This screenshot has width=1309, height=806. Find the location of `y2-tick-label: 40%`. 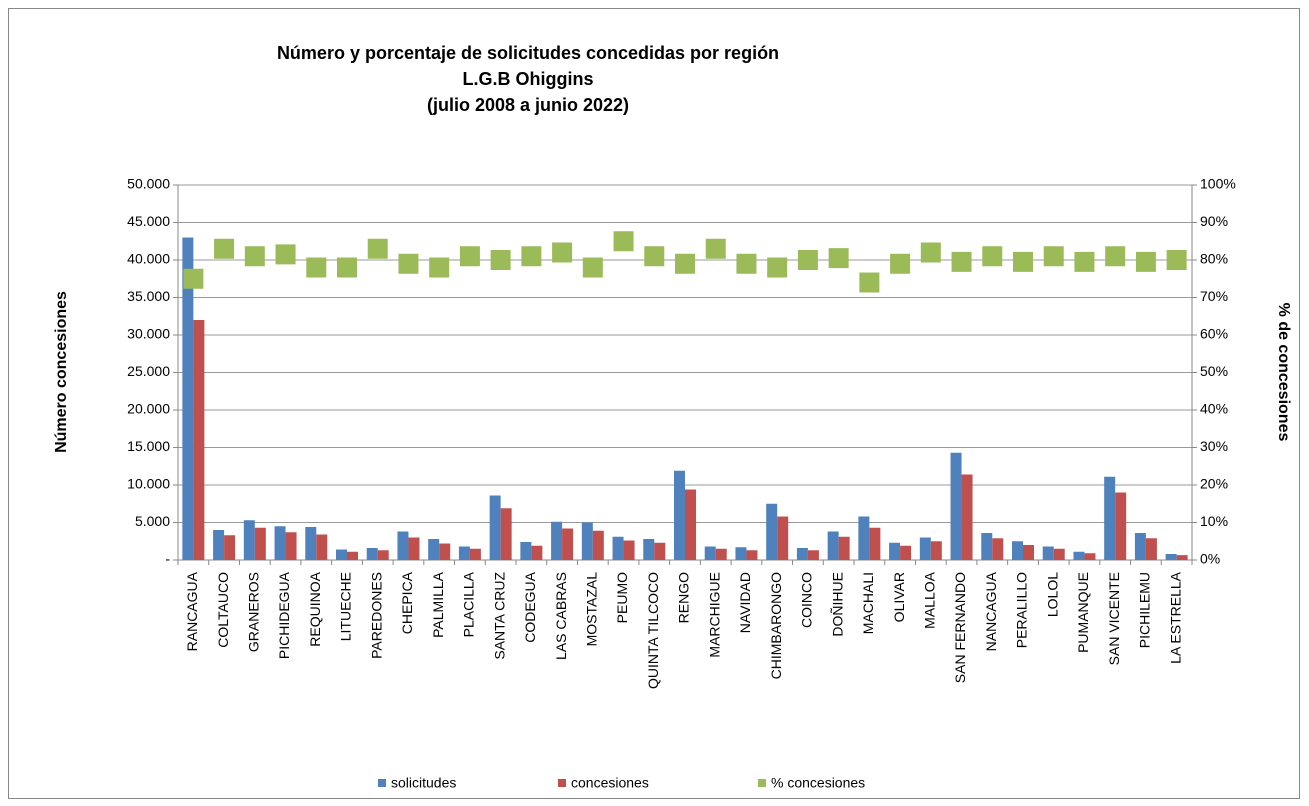

y2-tick-label: 40% is located at coordinates (1214, 409).